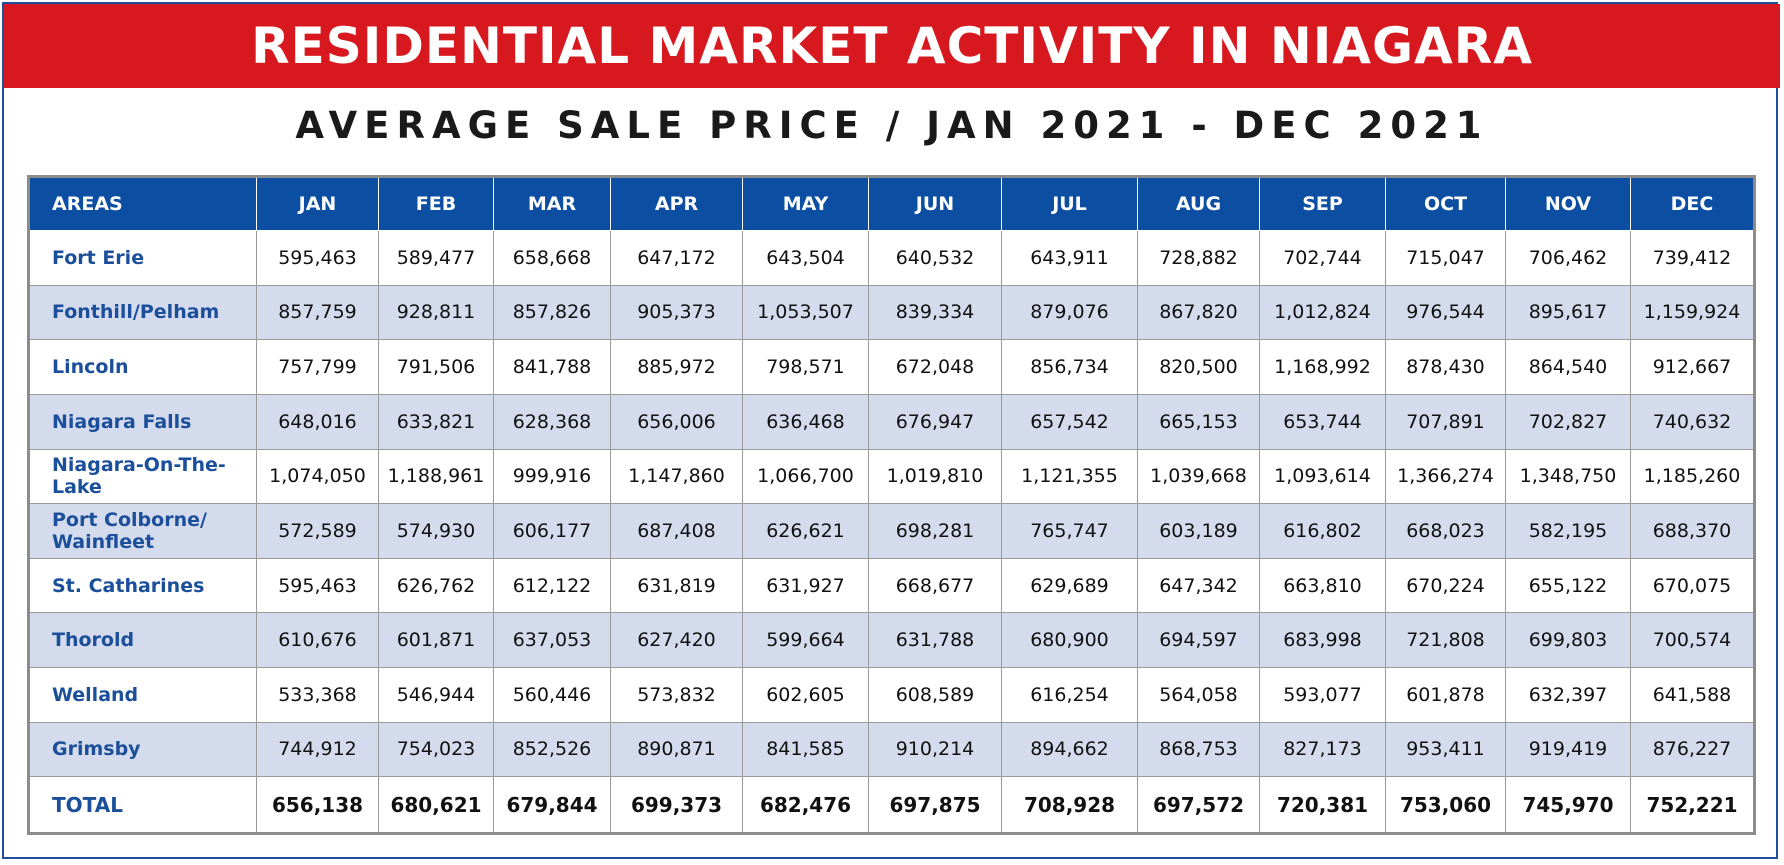  I want to click on price-cell: 546,944, so click(436, 695).